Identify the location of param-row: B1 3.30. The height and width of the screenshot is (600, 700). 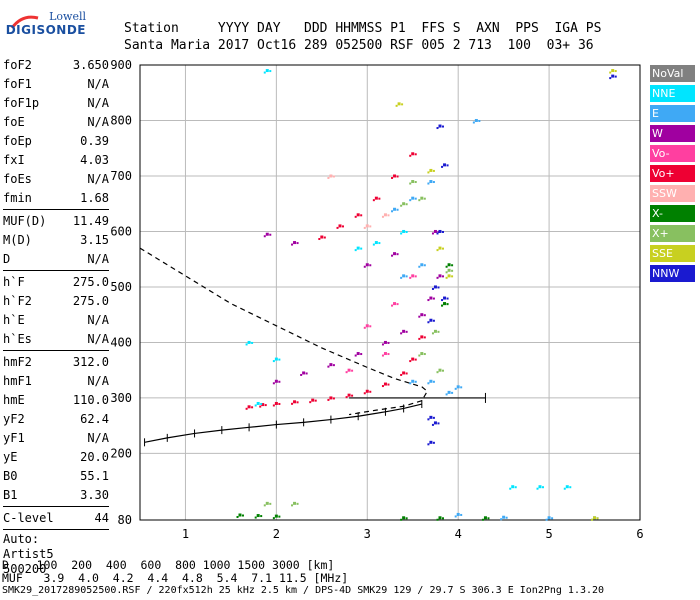
(56, 495).